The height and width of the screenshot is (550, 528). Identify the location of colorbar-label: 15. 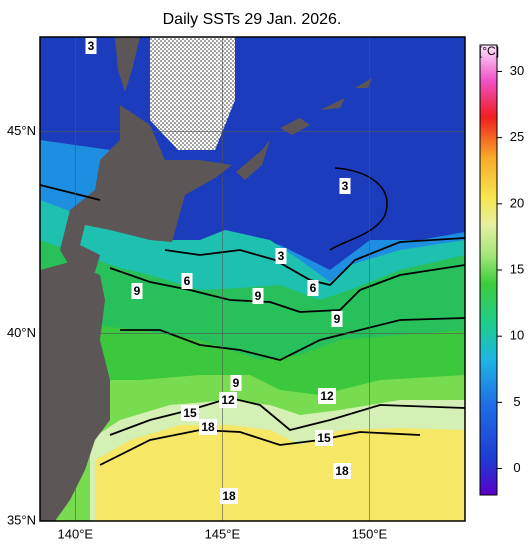
(517, 268).